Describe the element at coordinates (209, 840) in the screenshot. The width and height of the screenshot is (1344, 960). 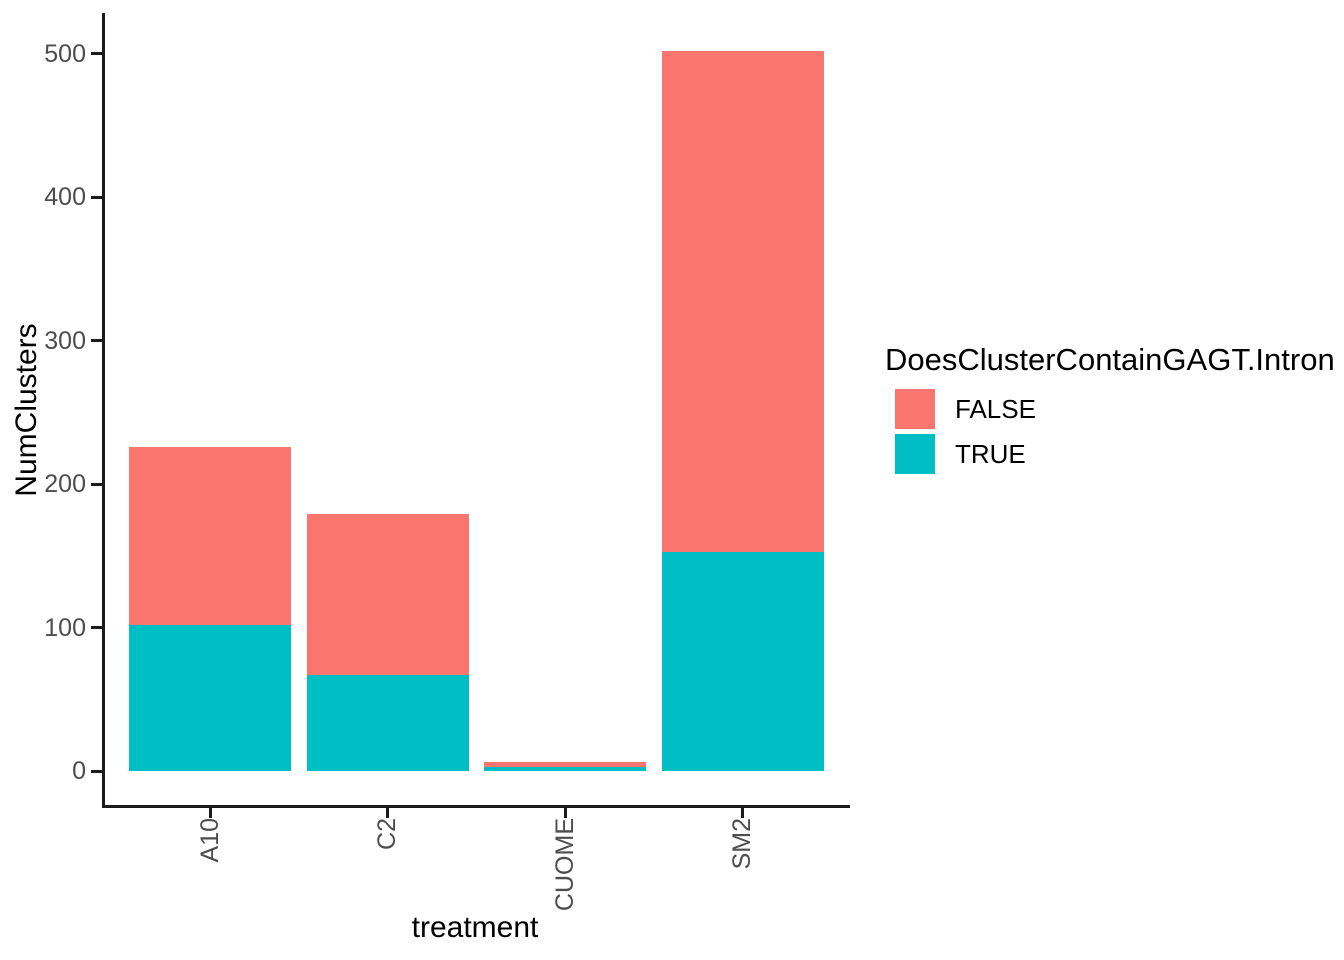
I see `x-tick-label: A10` at that location.